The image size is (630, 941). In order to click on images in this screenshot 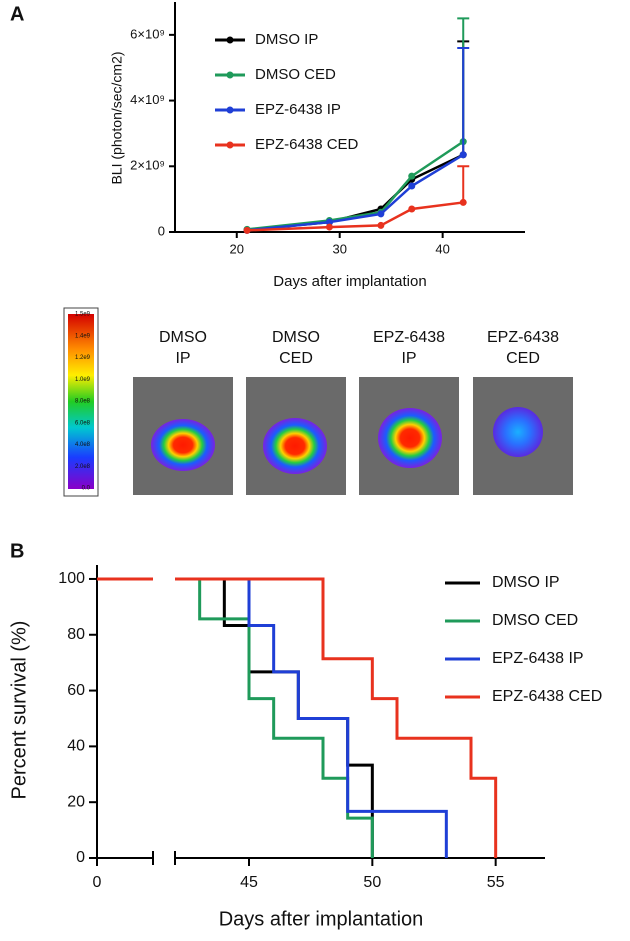, I will do `click(353, 436)`.